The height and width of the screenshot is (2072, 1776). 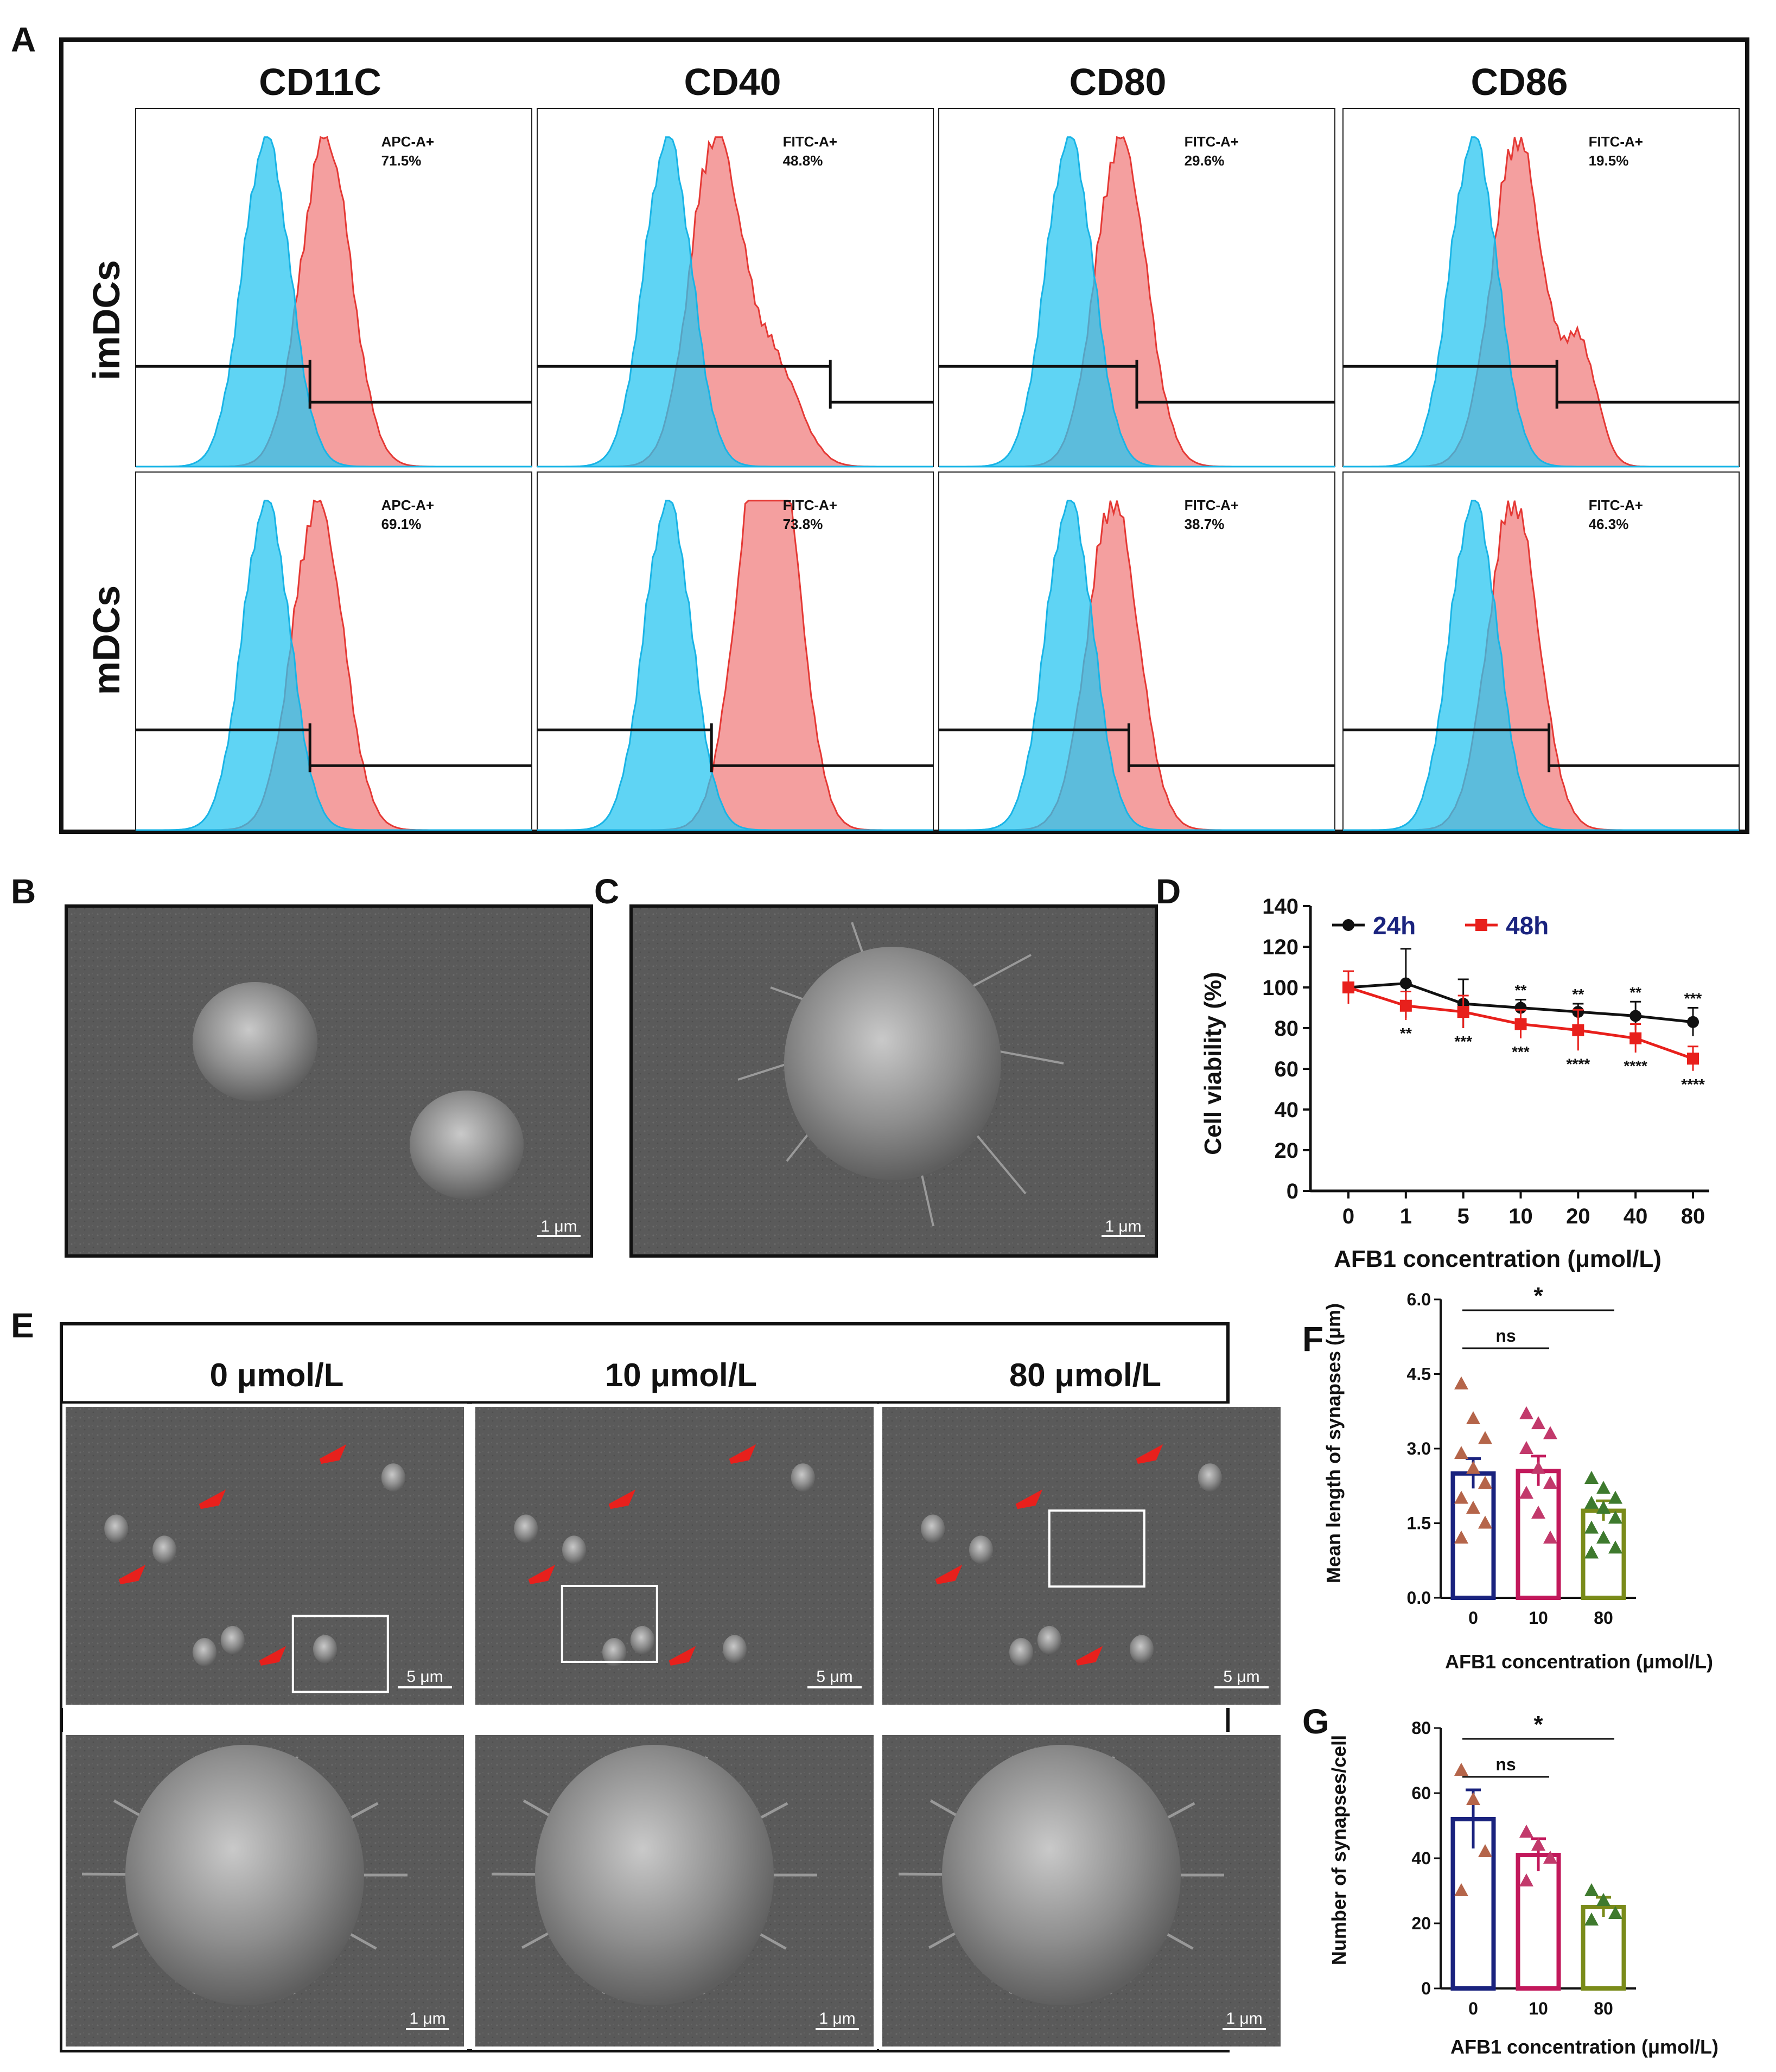 I want to click on panel-label-g: G, so click(x=1315, y=1721).